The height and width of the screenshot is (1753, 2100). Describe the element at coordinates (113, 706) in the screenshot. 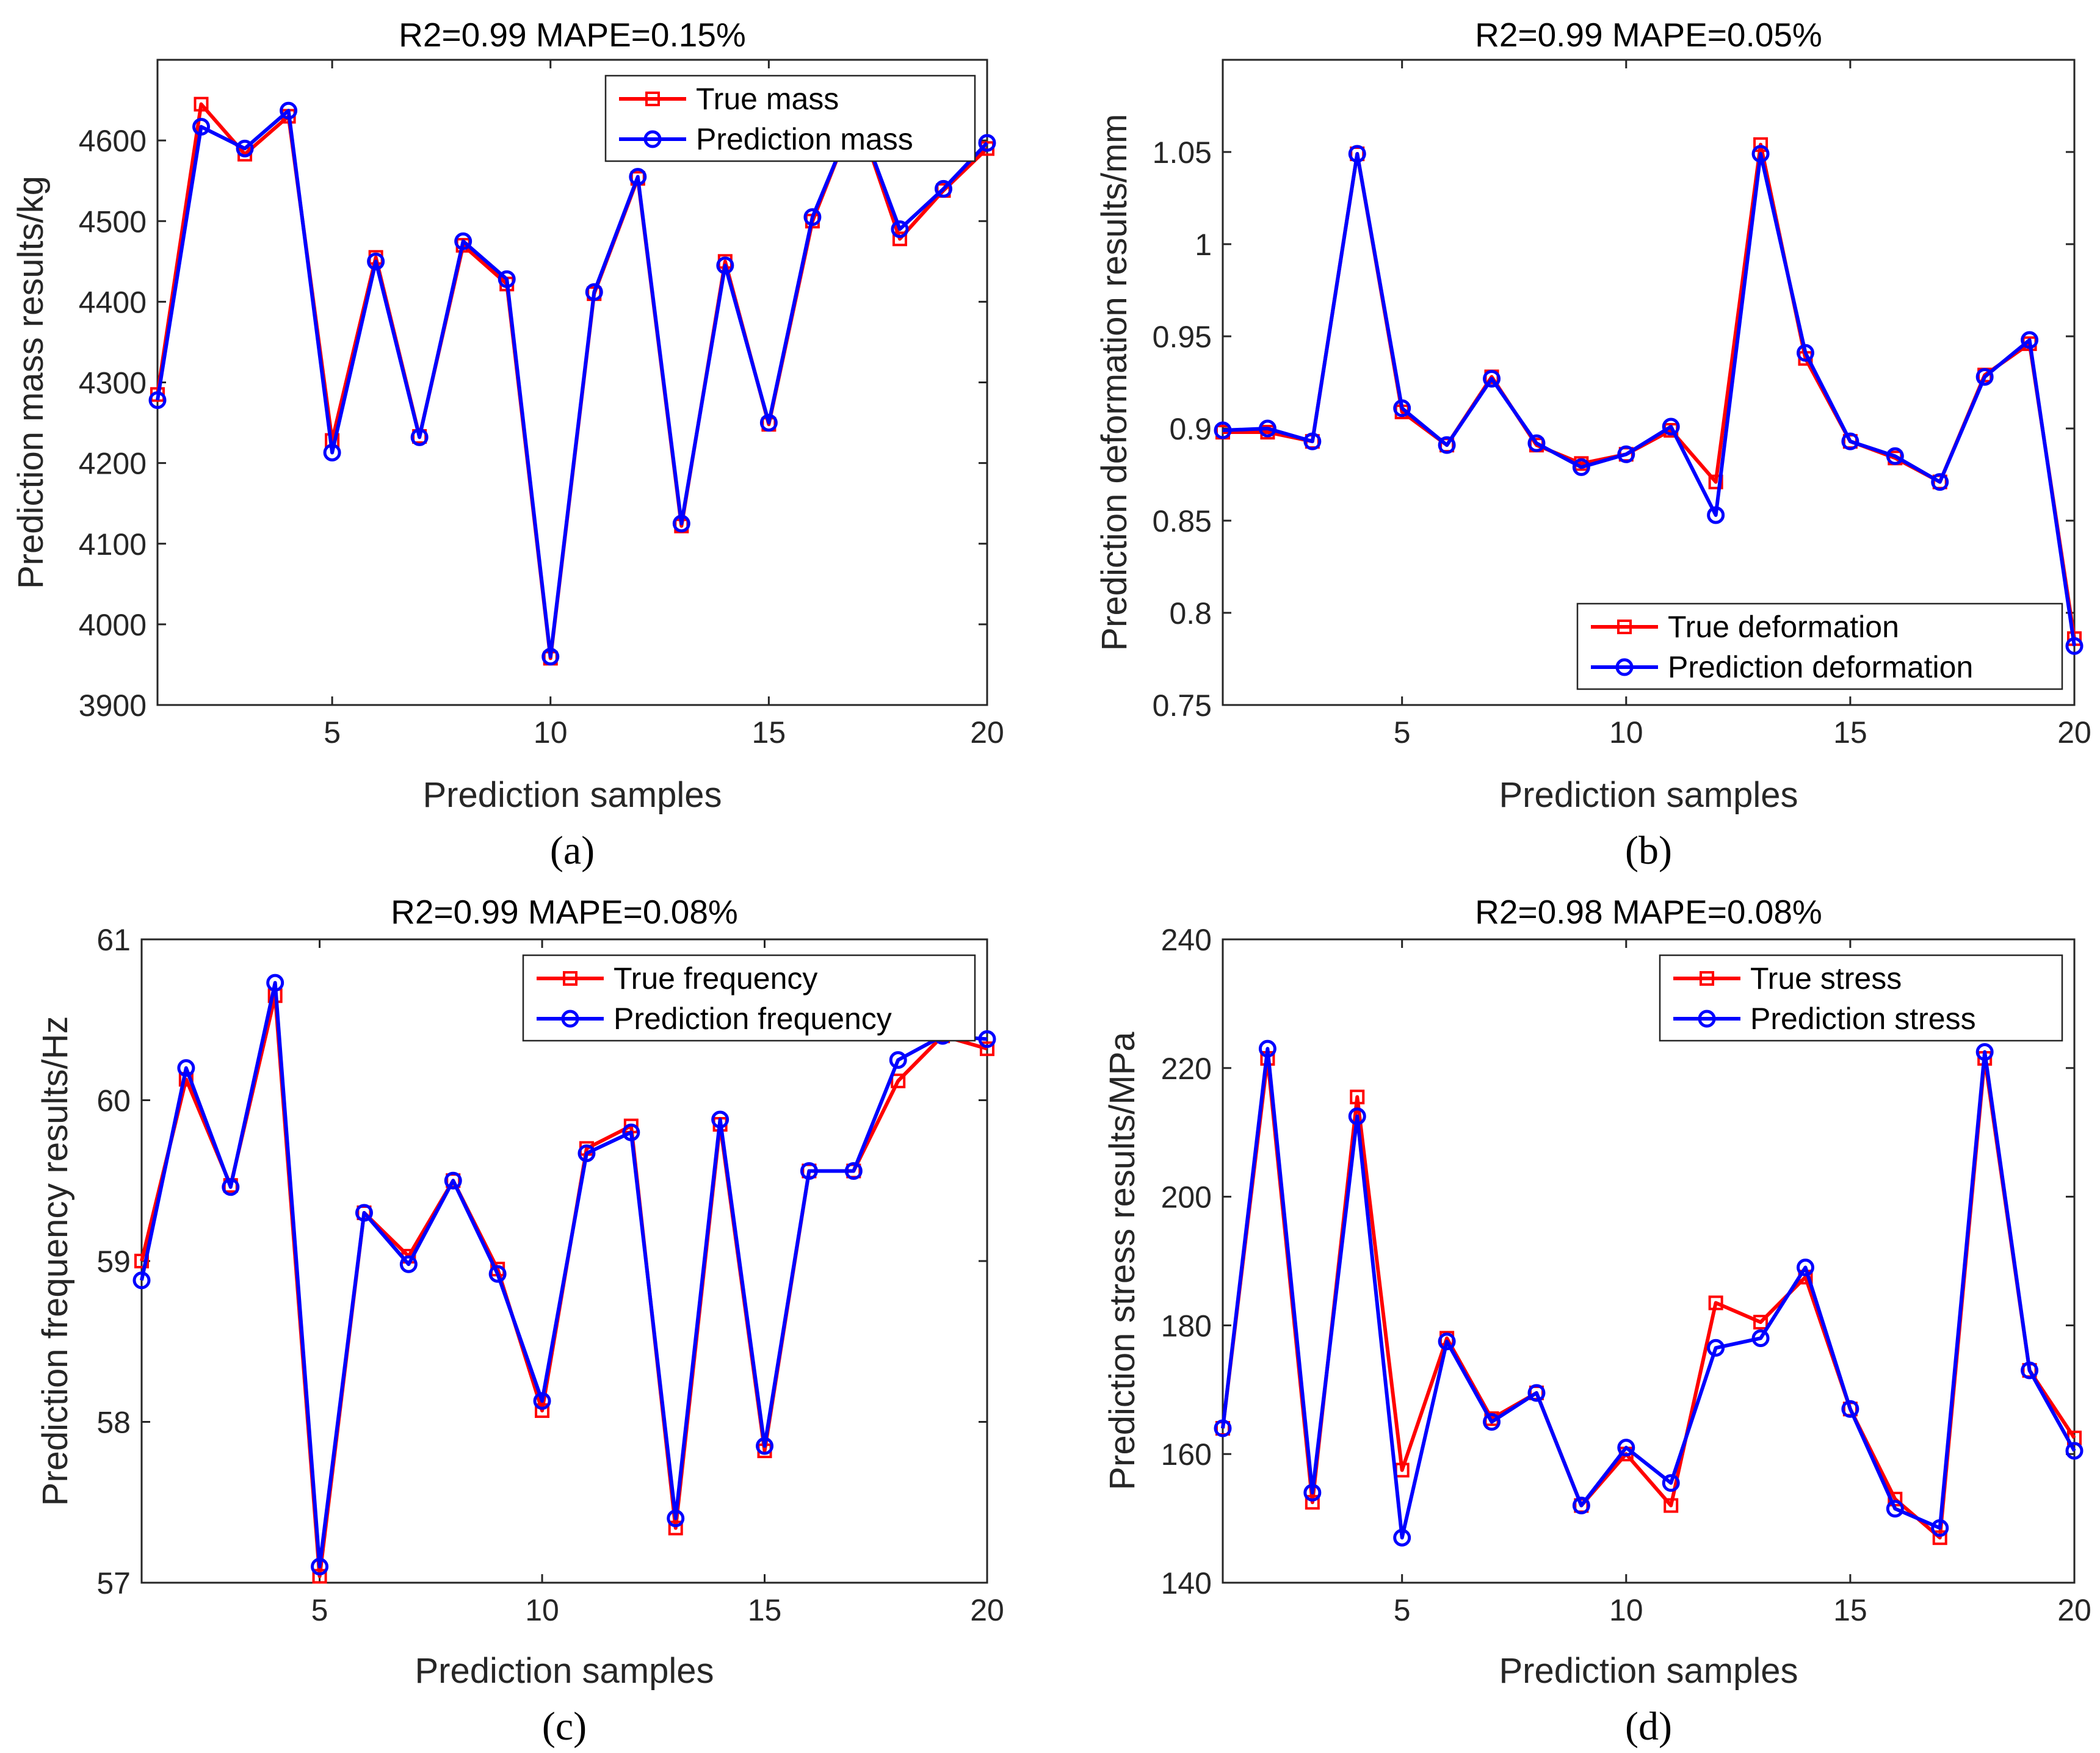

I see `y-tick-label: 3900` at that location.